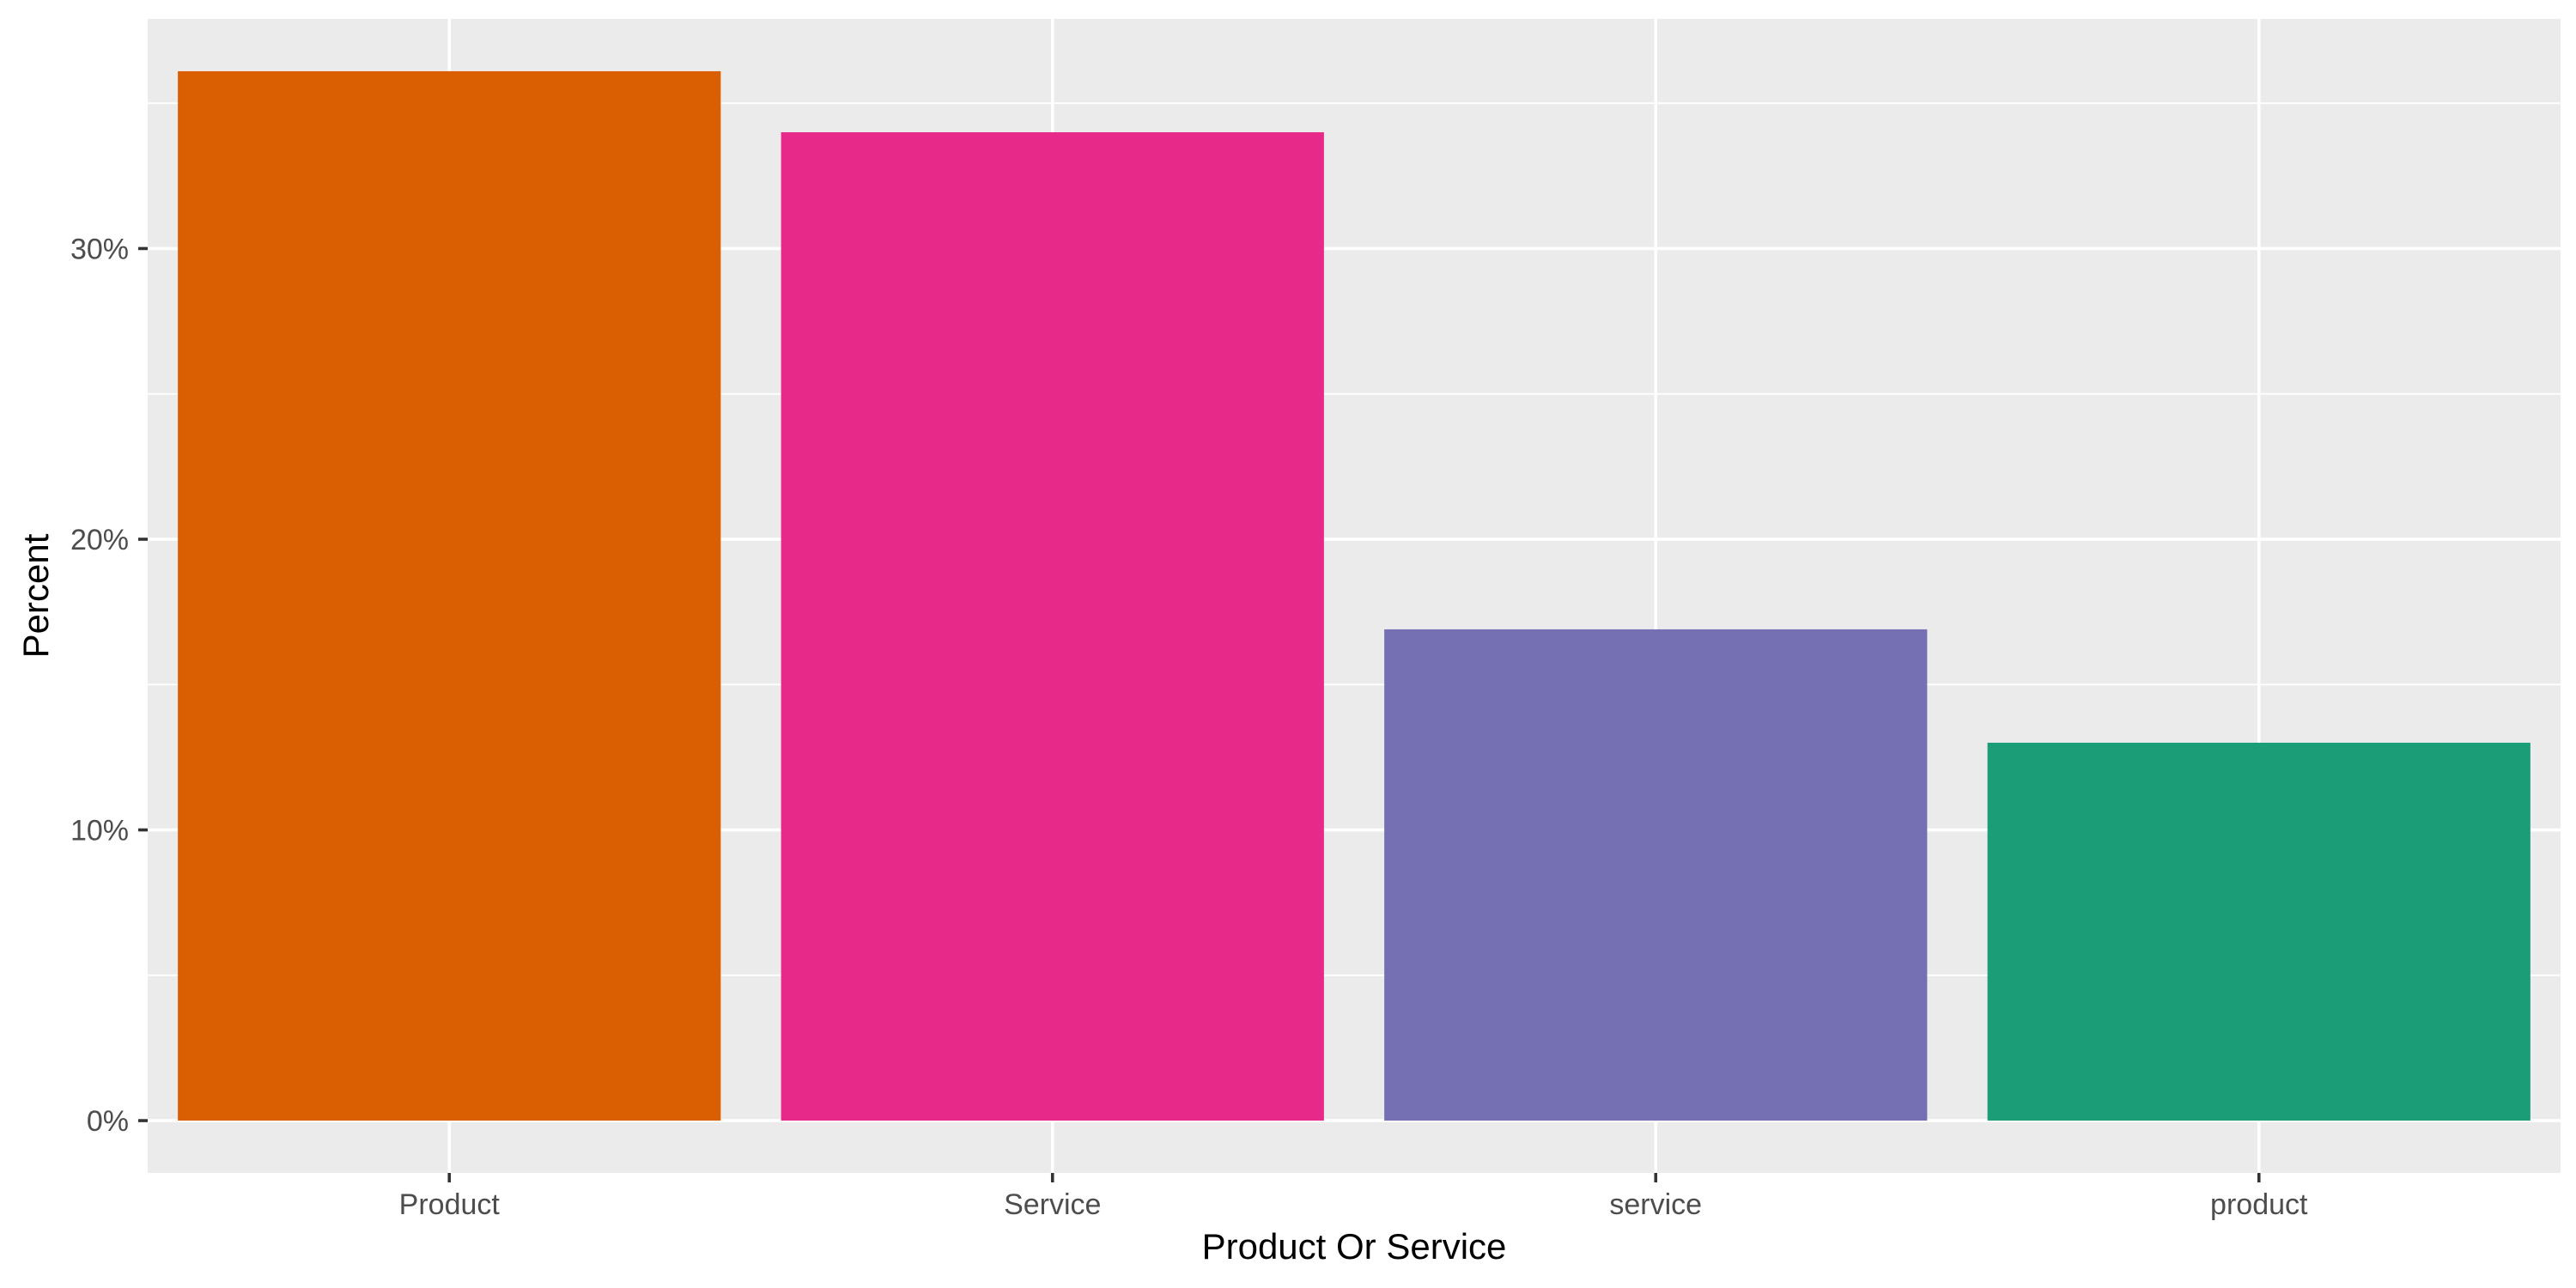 This screenshot has height=1288, width=2576. Describe the element at coordinates (99, 249) in the screenshot. I see `y-tick-label: 30%` at that location.